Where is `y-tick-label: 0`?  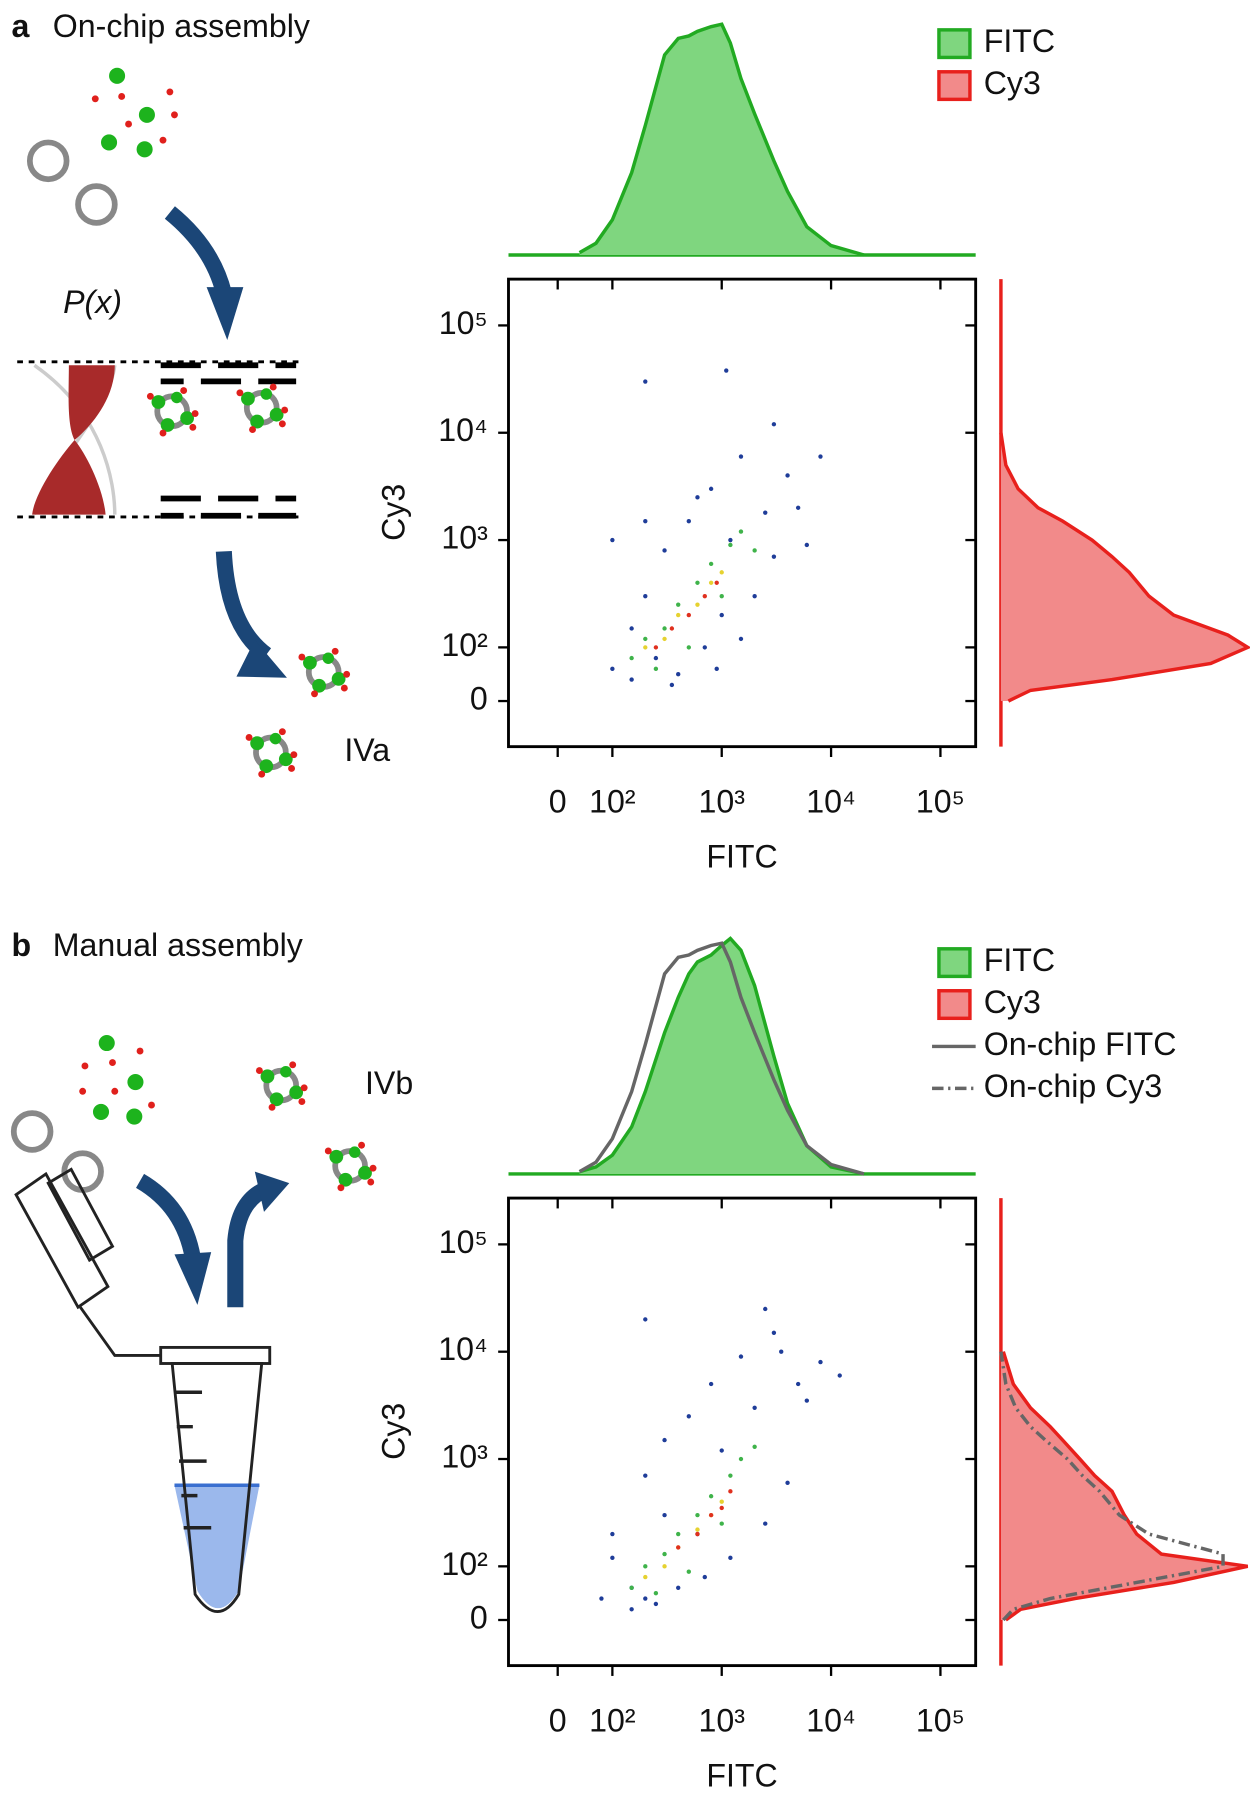
y-tick-label: 0 is located at coordinates (479, 1617).